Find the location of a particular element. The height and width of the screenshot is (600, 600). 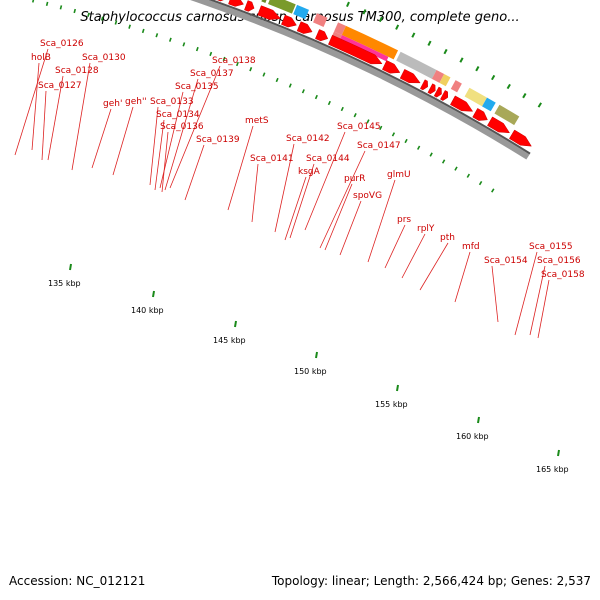

gene-label: Sca_0138 is located at coordinates (234, 61).